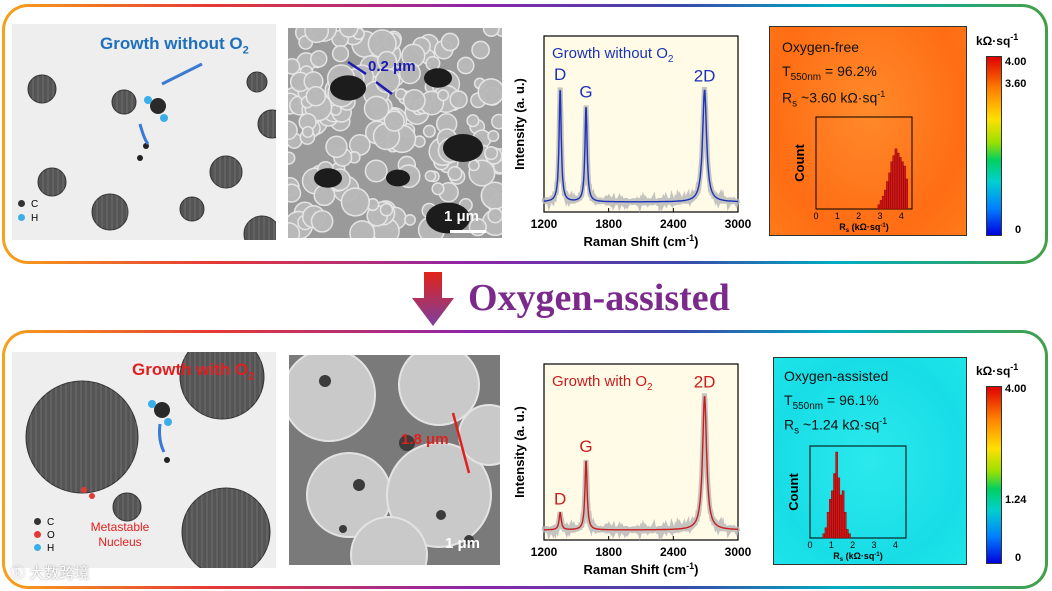  Describe the element at coordinates (829, 73) in the screenshot. I see `top-map-transmittance: T550nm = 96.2%` at that location.